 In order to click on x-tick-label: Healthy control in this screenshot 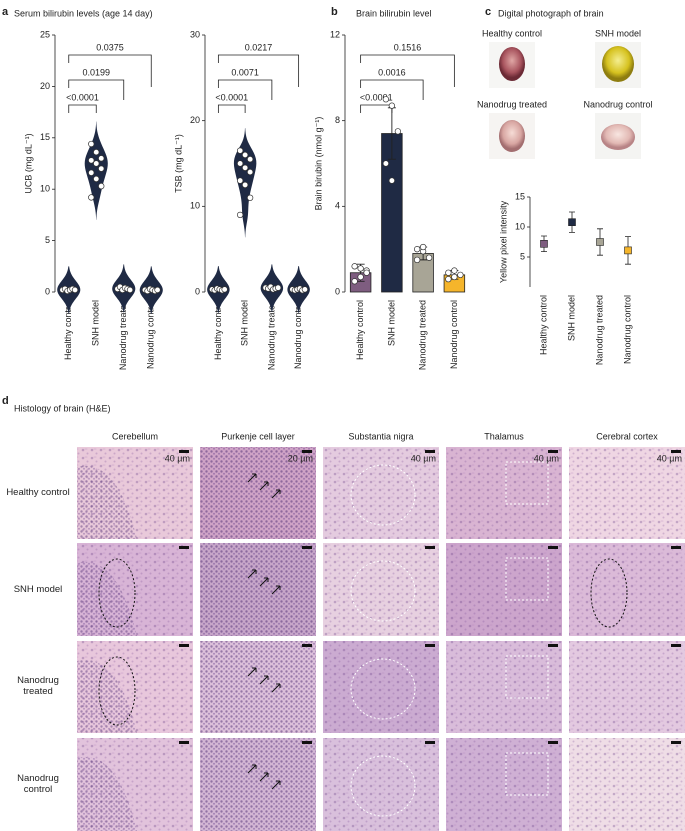, I will do `click(218, 330)`.